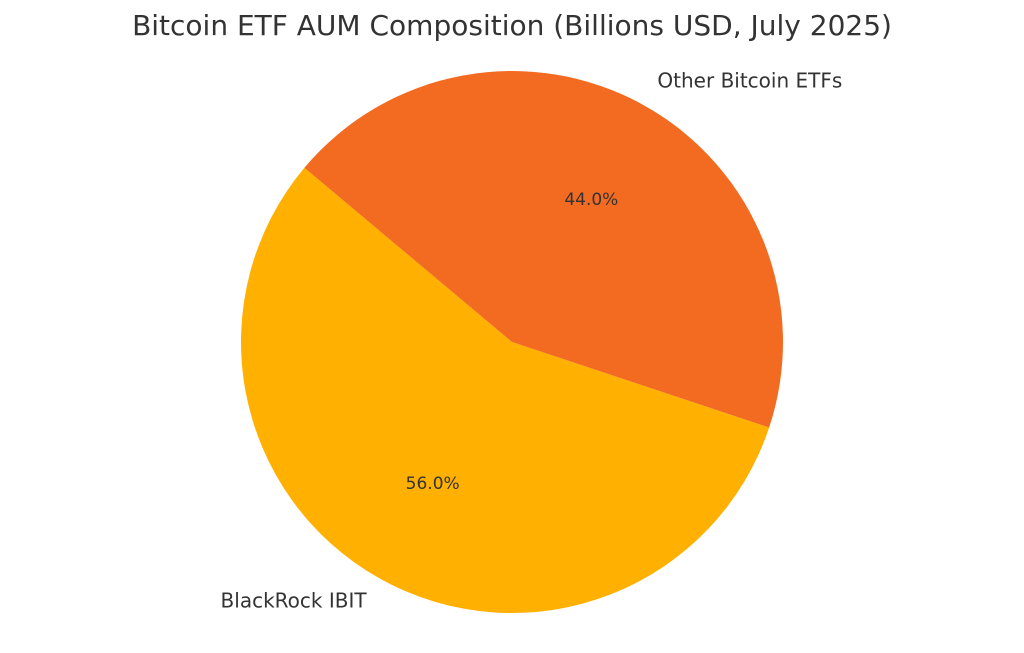 This screenshot has width=1024, height=653. Describe the element at coordinates (749, 80) in the screenshot. I see `slice-label-2: Other Bitcoin ETFs` at that location.